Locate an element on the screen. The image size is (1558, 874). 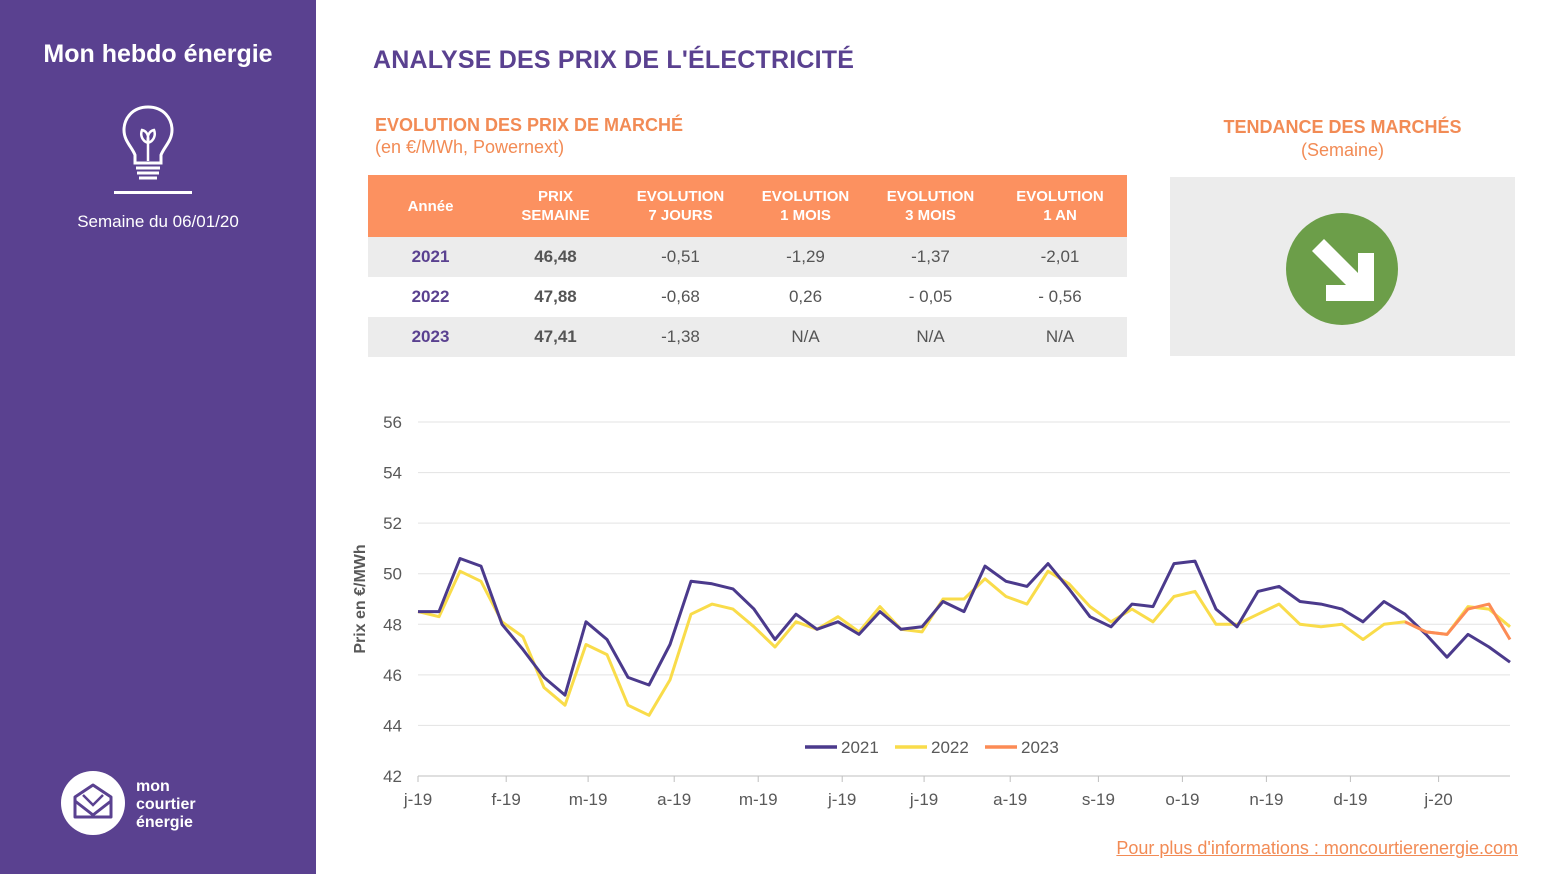
trend-title: TENDANCE DES MARCHÉS is located at coordinates (1342, 127).